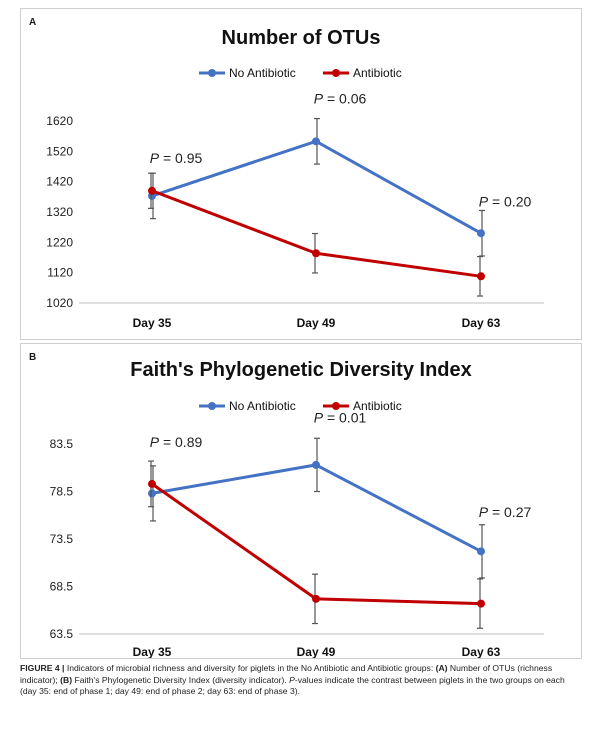 The image size is (600, 730). What do you see at coordinates (505, 201) in the screenshot?
I see `p-value-annotation: P = 0.20` at bounding box center [505, 201].